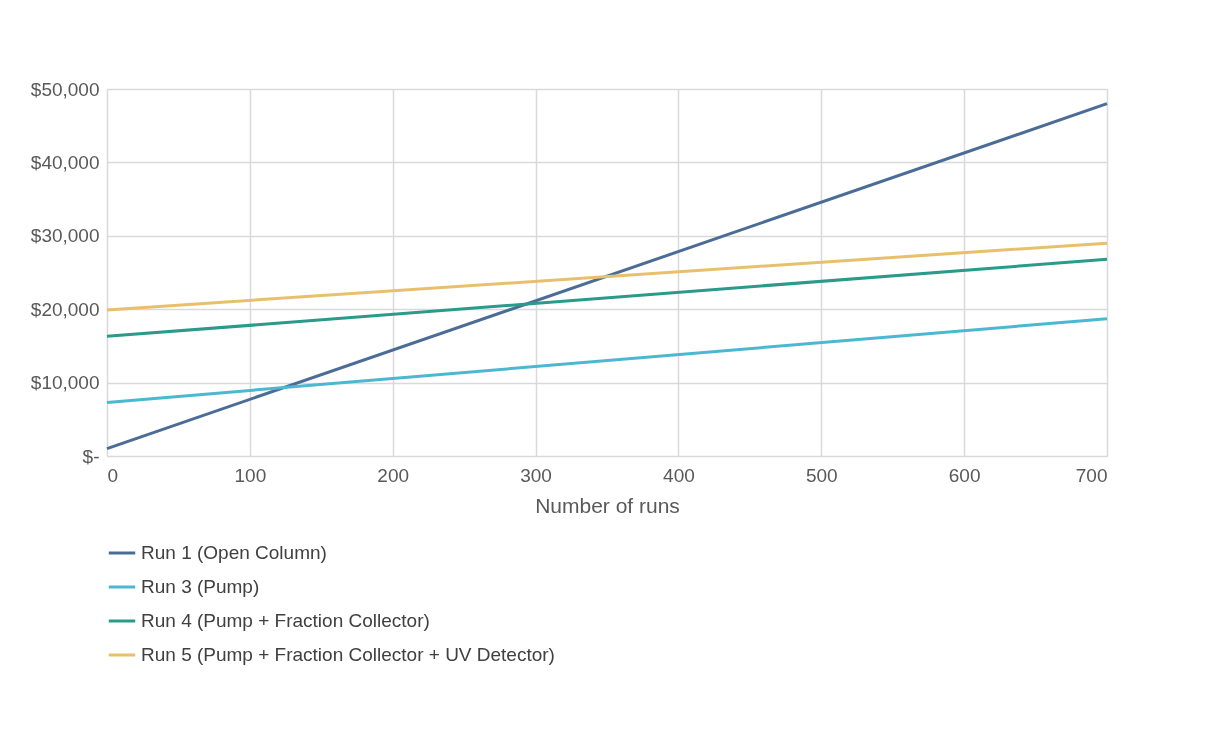 This screenshot has height=740, width=1213. I want to click on x-tick-label: 200, so click(393, 475).